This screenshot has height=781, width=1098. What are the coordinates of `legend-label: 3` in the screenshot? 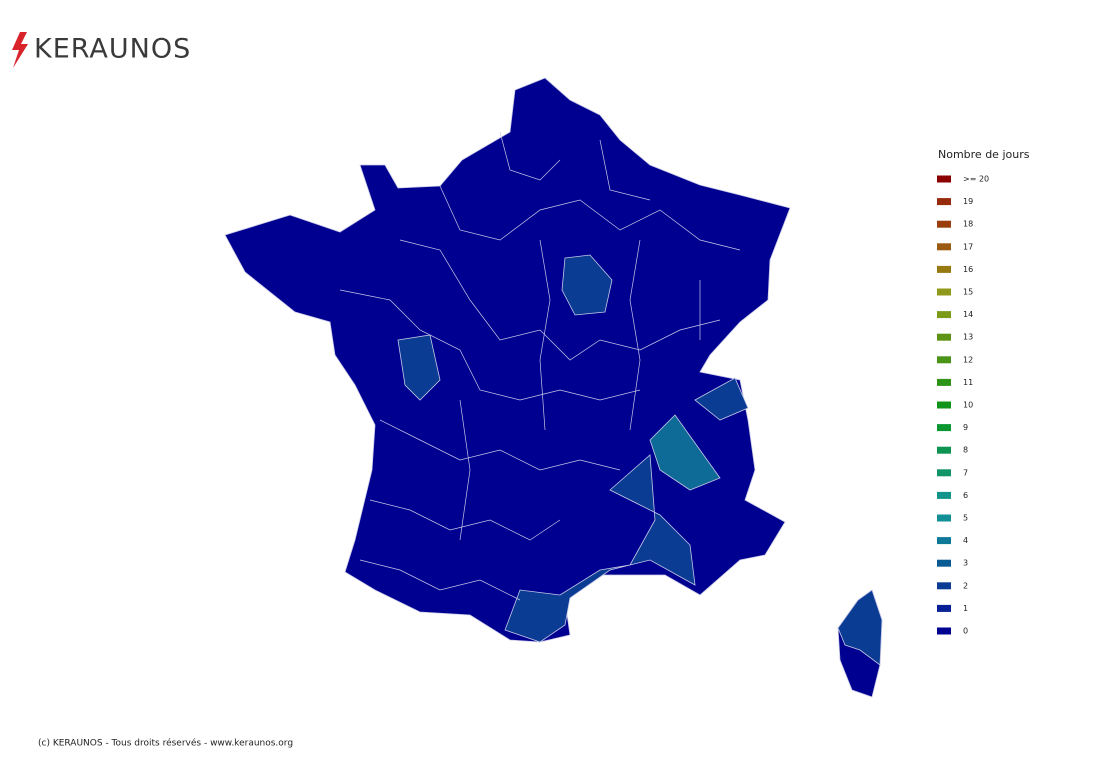 It's located at (965, 563).